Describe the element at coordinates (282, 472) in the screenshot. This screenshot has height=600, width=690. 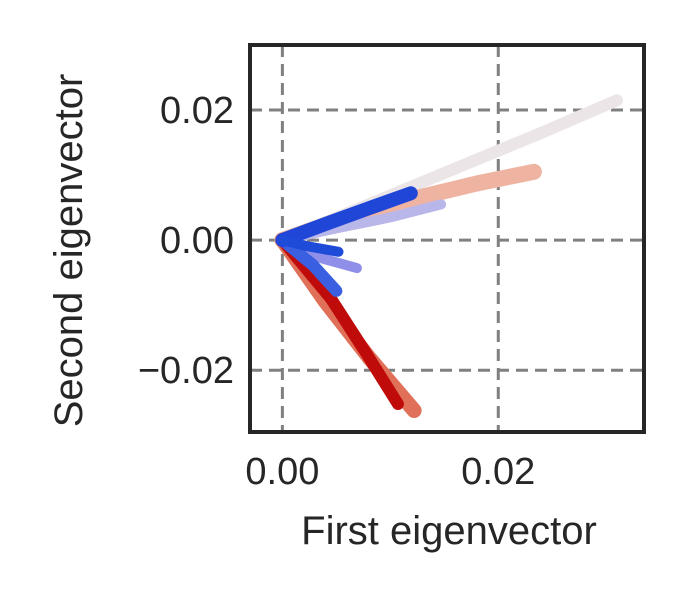
I see `x-tick-label-0: 0.00` at that location.